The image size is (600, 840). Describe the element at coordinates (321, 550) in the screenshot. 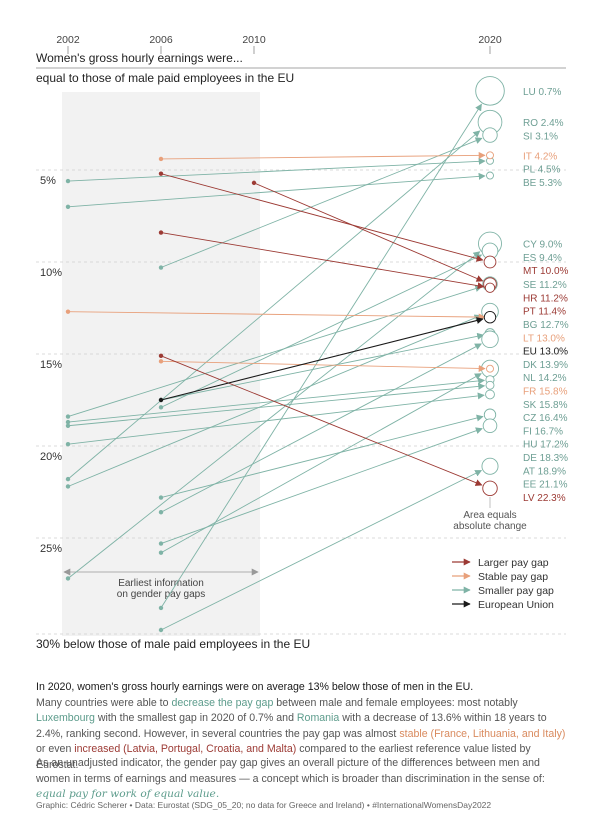

I see `slope-arrow-EE` at that location.